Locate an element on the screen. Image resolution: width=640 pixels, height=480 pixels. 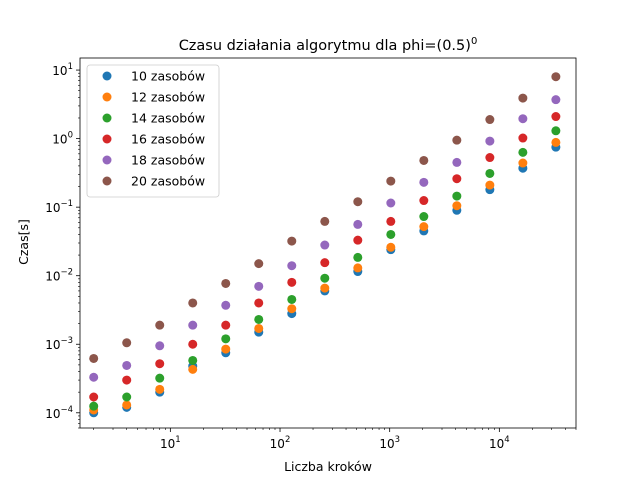
x-axis-label: Liczba kroków is located at coordinates (328, 466).